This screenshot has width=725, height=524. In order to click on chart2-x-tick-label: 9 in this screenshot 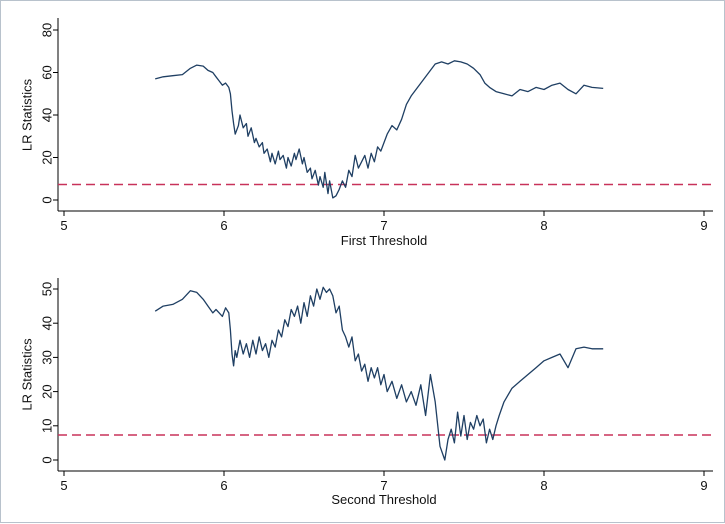, I will do `click(703, 485)`.